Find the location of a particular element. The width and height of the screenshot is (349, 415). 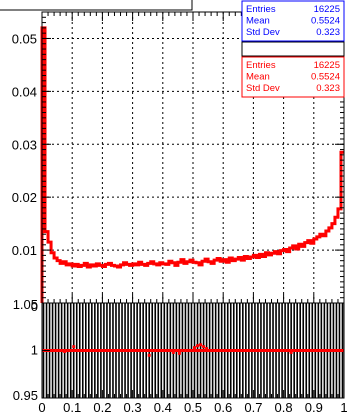

title-box is located at coordinates (96, 5).